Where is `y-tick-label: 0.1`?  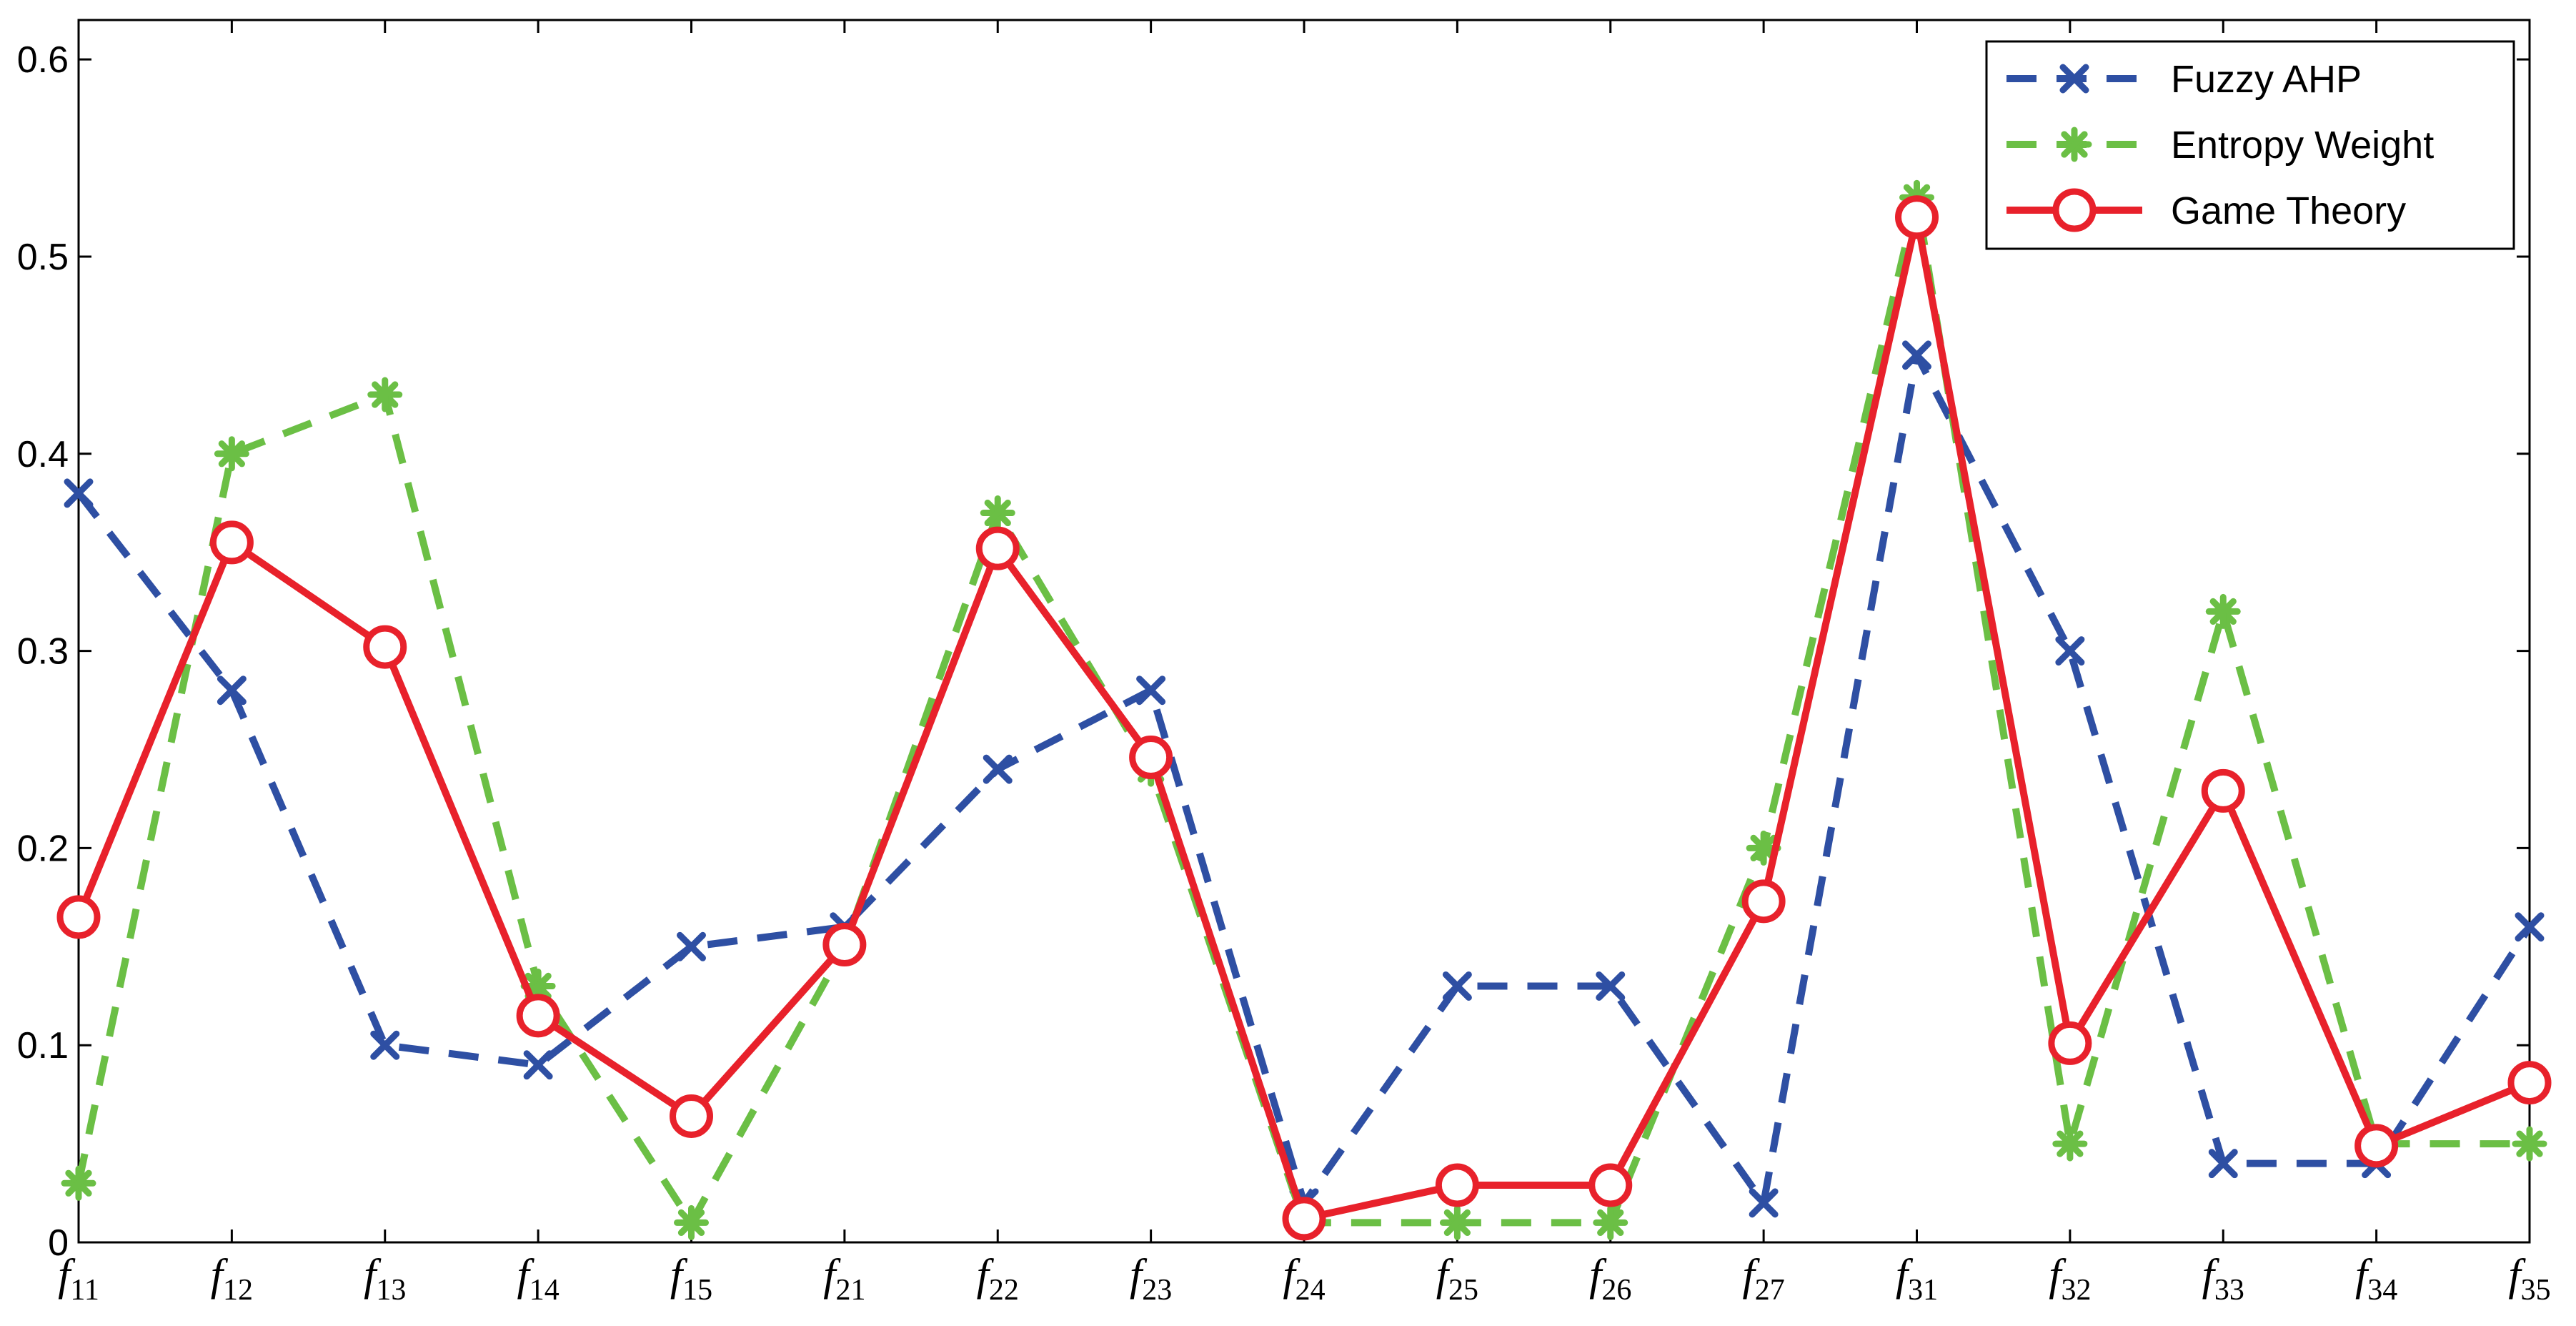 y-tick-label: 0.1 is located at coordinates (43, 1046).